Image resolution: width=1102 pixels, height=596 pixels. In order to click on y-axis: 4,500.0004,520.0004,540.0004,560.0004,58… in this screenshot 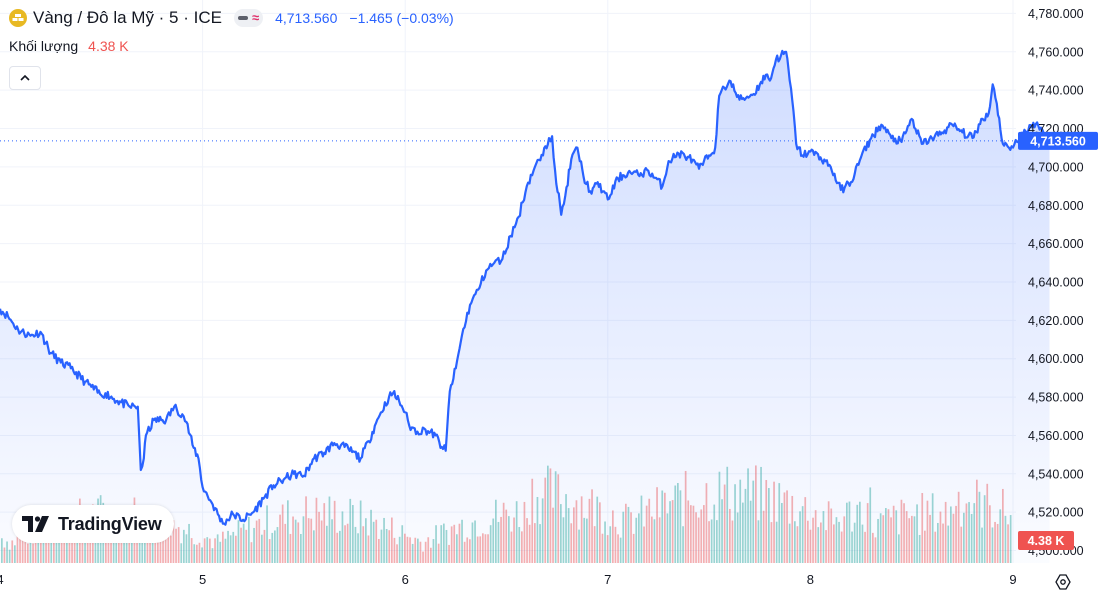, I will do `click(1056, 282)`.